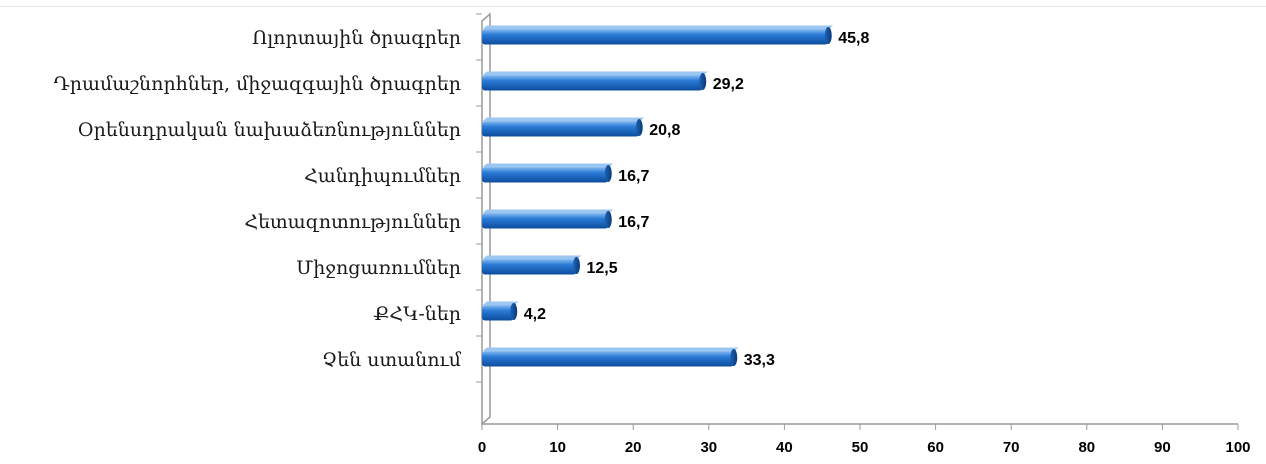  Describe the element at coordinates (482, 447) in the screenshot. I see `x-tick-label: 0` at that location.